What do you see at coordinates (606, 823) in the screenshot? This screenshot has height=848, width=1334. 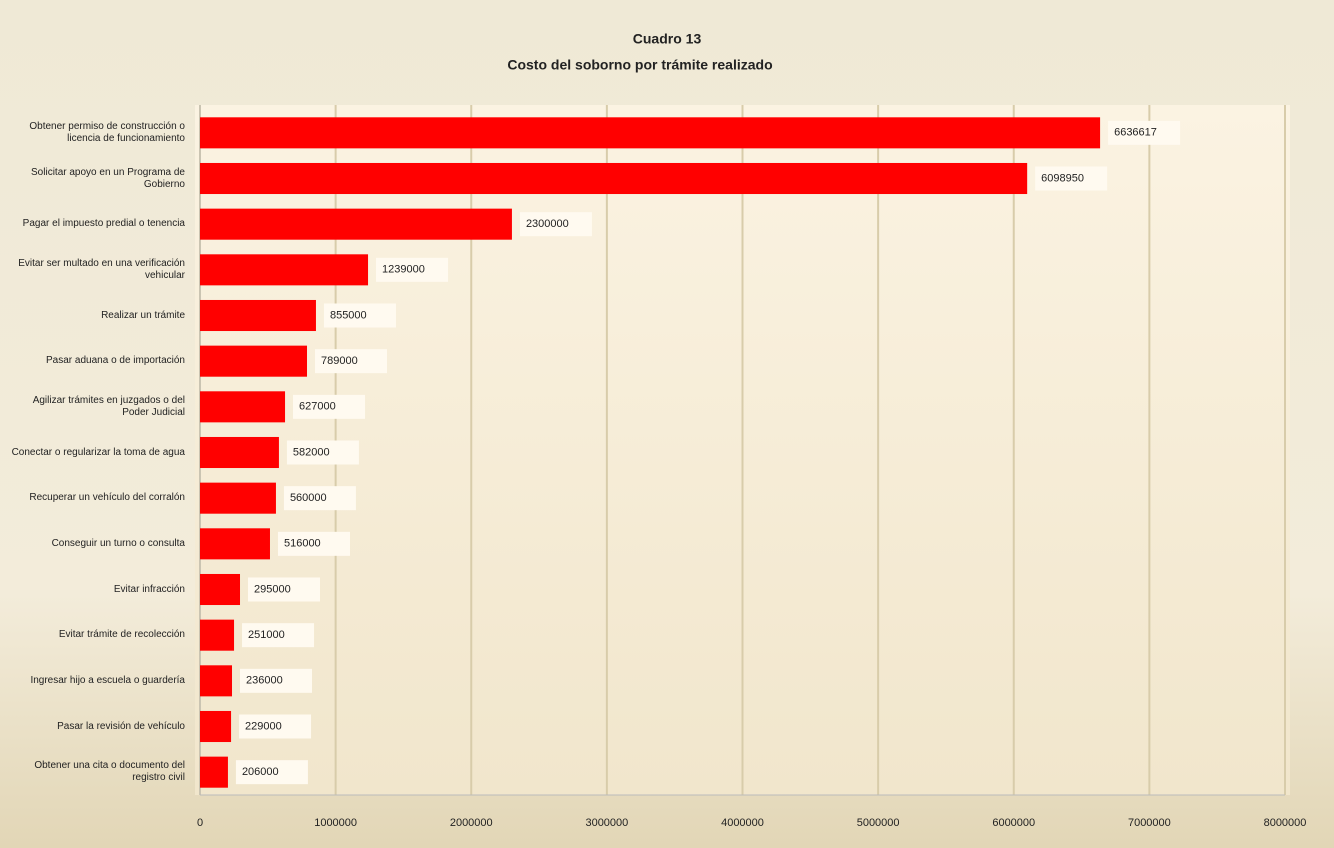 I see `x-tick-label: 3000000` at bounding box center [606, 823].